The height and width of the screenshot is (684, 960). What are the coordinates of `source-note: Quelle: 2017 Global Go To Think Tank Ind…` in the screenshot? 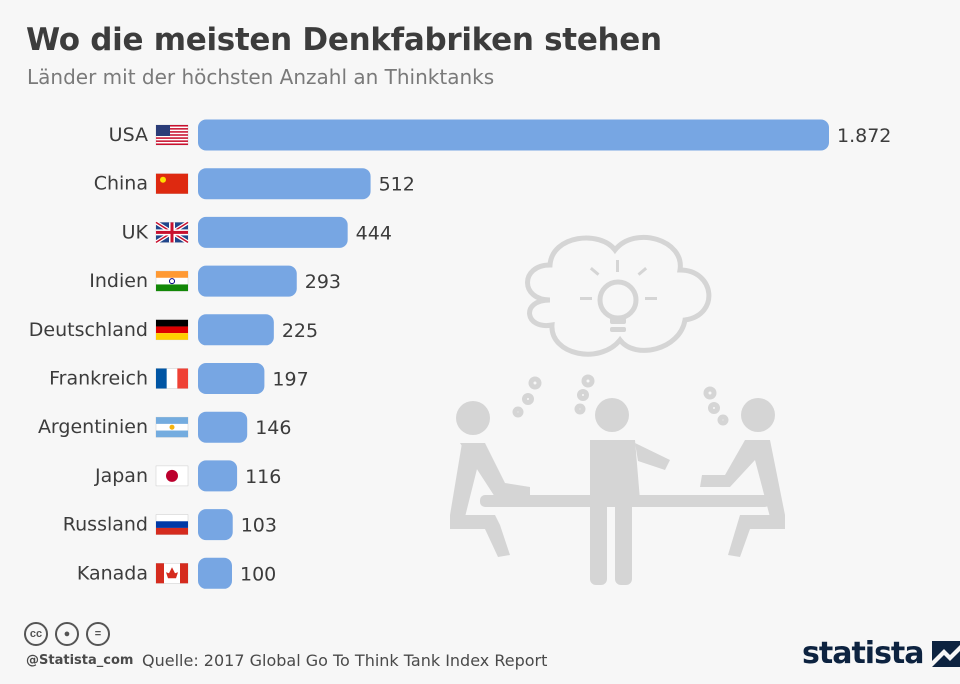 It's located at (345, 660).